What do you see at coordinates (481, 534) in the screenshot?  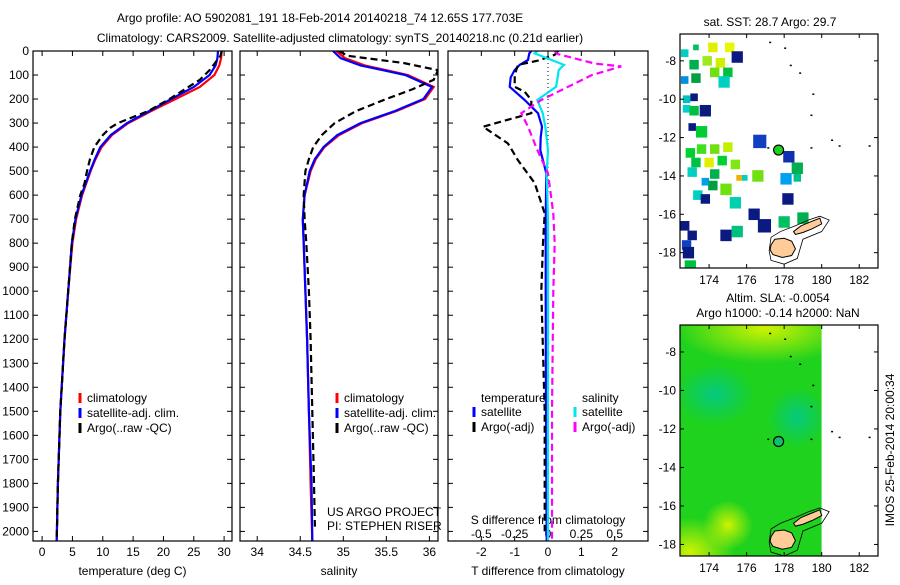 I see `s-tick-label: -0.5` at bounding box center [481, 534].